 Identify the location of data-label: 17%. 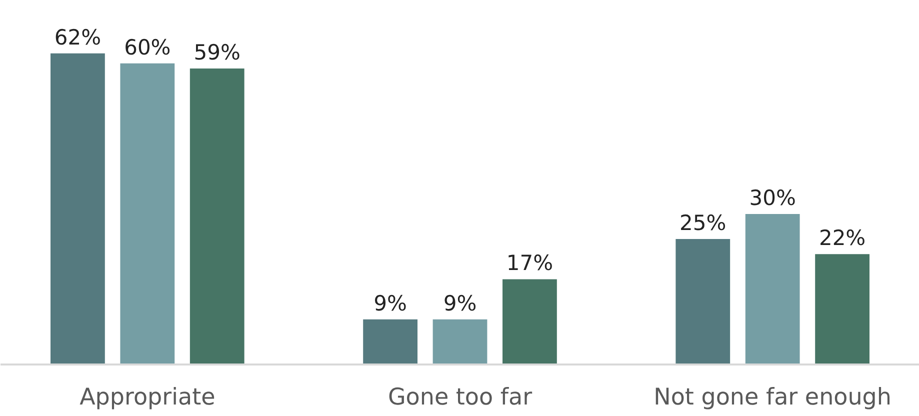
(530, 263).